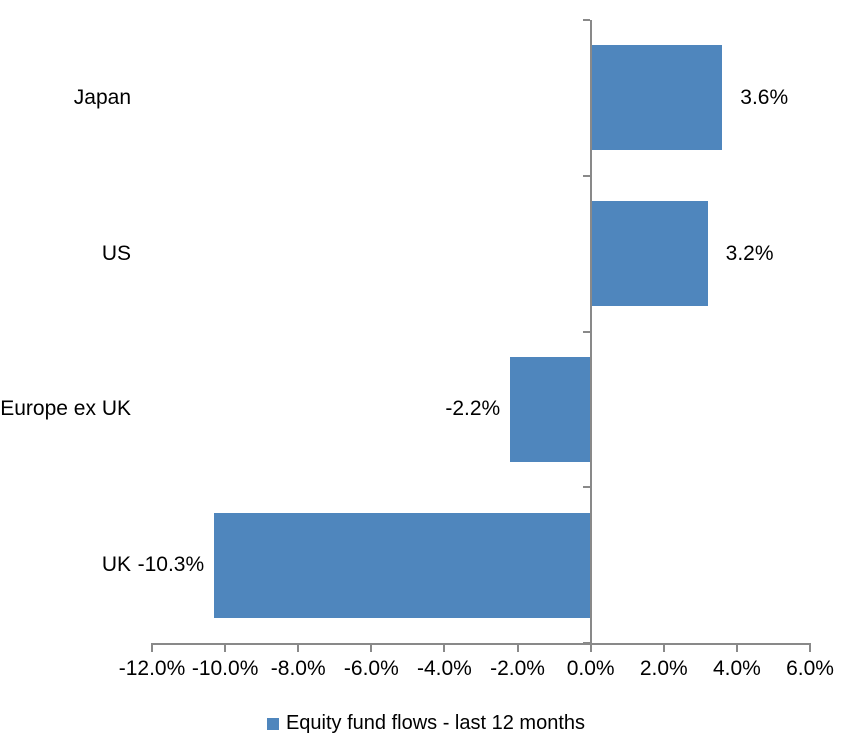  I want to click on legend: Equity fund flows - last 12 months, so click(426, 723).